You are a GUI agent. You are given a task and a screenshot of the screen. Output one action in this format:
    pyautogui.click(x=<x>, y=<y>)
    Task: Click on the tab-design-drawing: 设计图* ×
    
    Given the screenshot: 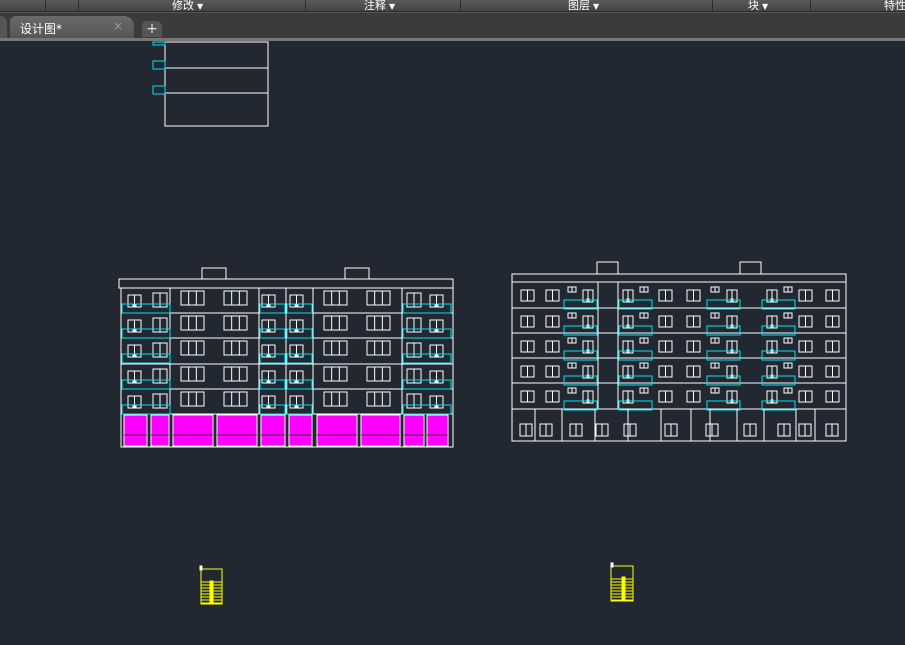 What is the action you would take?
    pyautogui.click(x=72, y=27)
    